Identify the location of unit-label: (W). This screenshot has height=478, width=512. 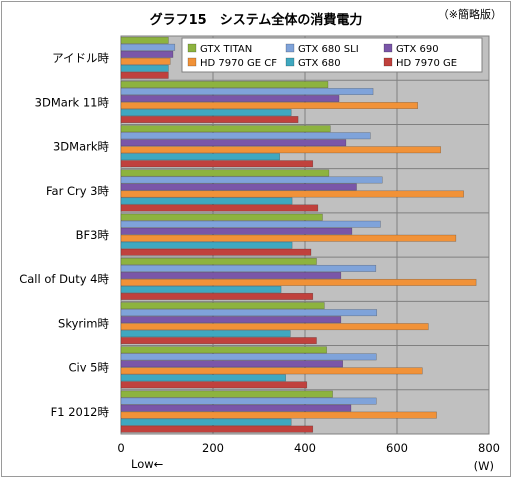
(484, 466).